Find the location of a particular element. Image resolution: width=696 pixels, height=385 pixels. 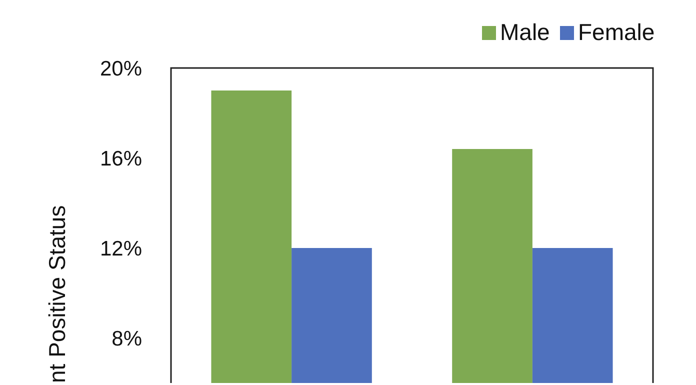

y-tick-label: 8% is located at coordinates (127, 338).